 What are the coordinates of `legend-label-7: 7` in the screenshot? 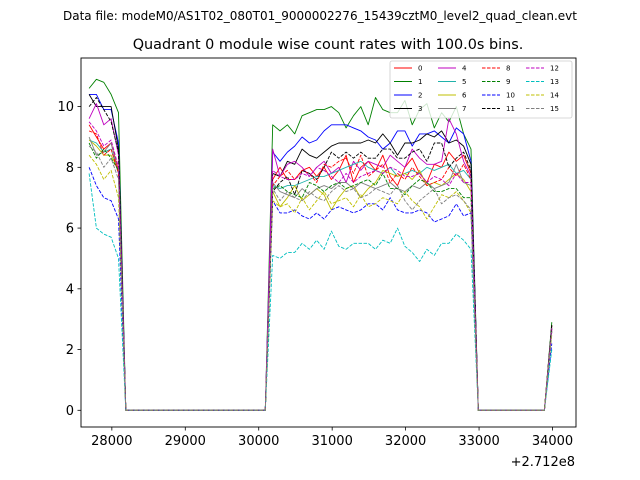 It's located at (464, 109).